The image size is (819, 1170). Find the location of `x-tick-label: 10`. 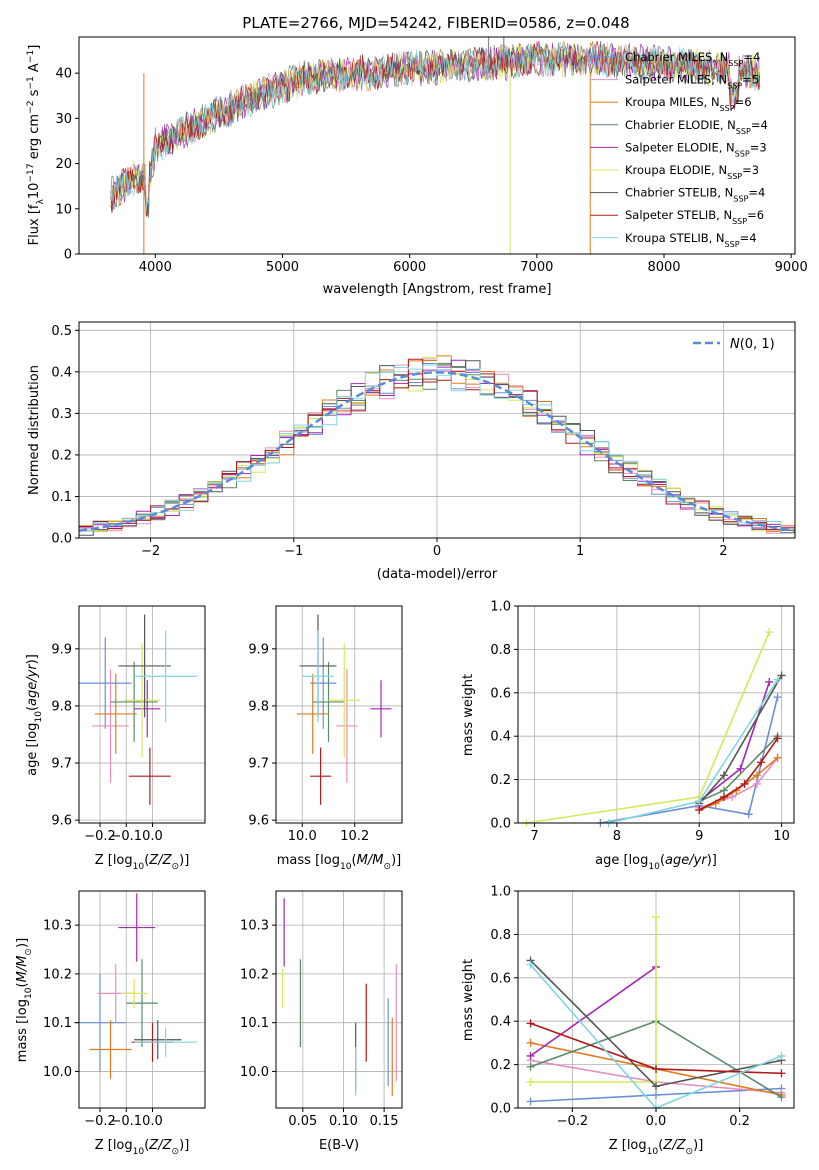

x-tick-label: 10 is located at coordinates (781, 836).